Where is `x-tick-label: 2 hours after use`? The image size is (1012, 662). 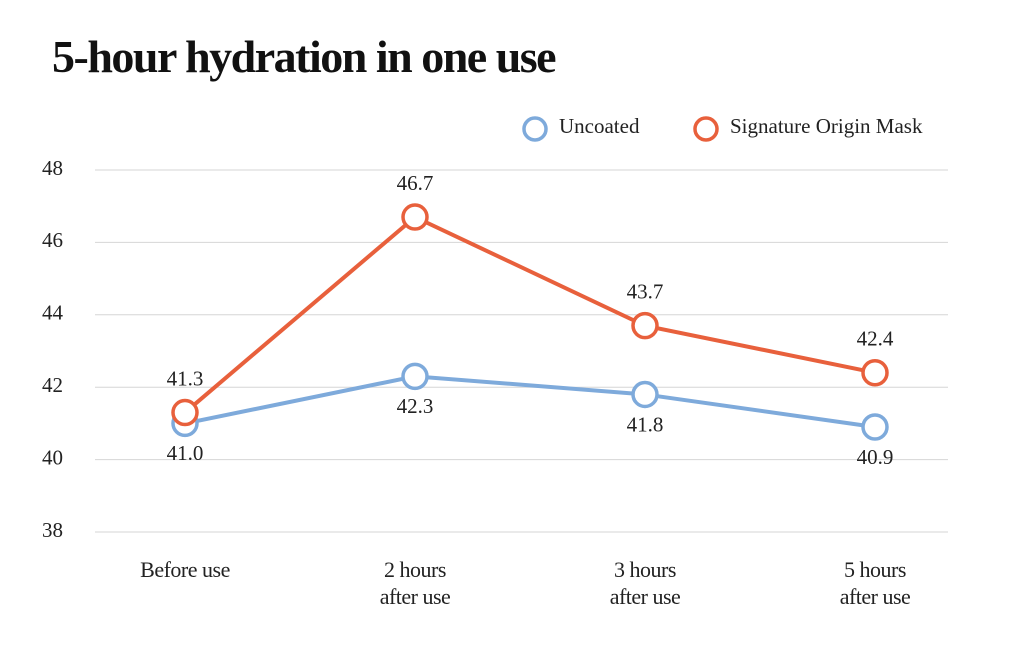 x-tick-label: 2 hours after use is located at coordinates (415, 583).